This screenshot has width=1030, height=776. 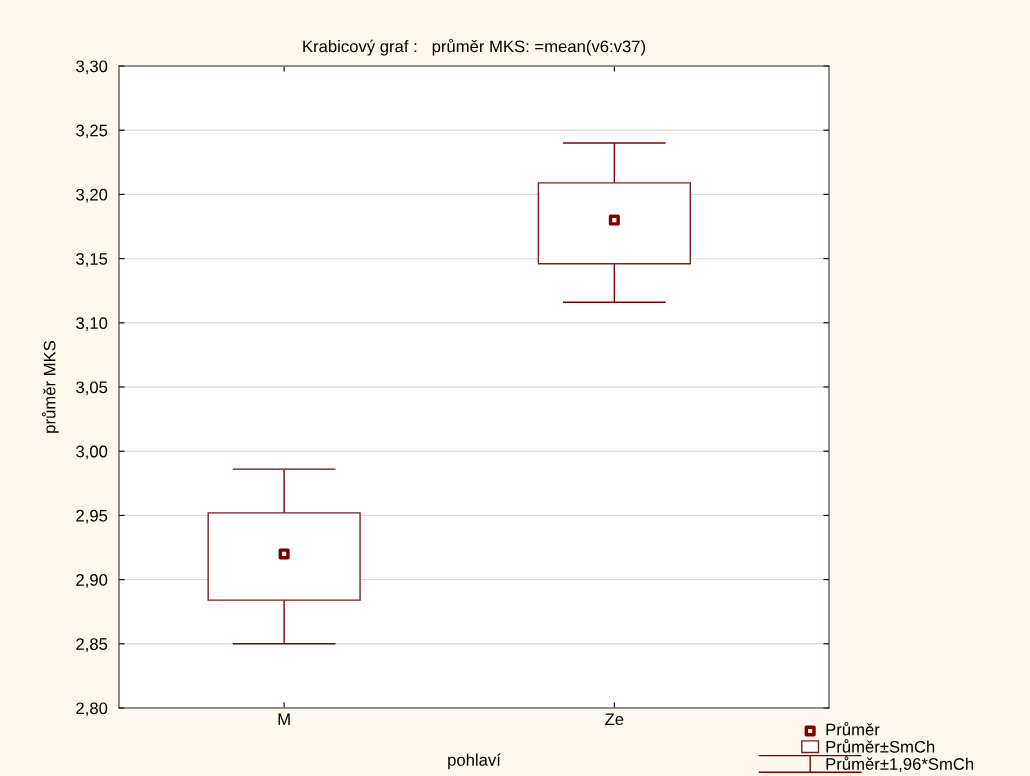 I want to click on y-tick-label: 2,80, so click(x=92, y=709).